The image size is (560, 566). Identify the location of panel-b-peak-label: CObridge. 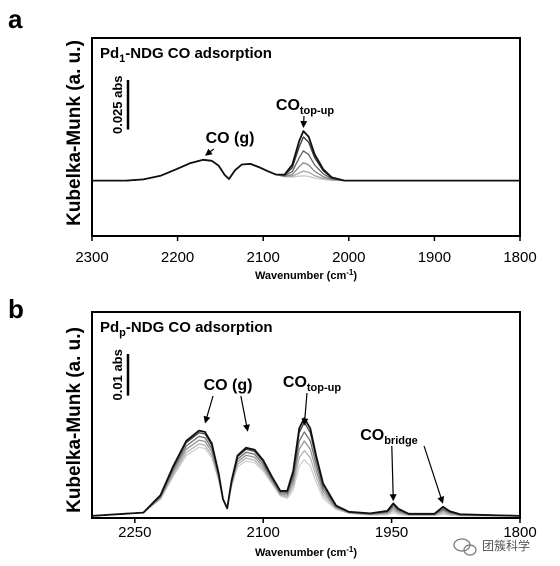
(389, 437).